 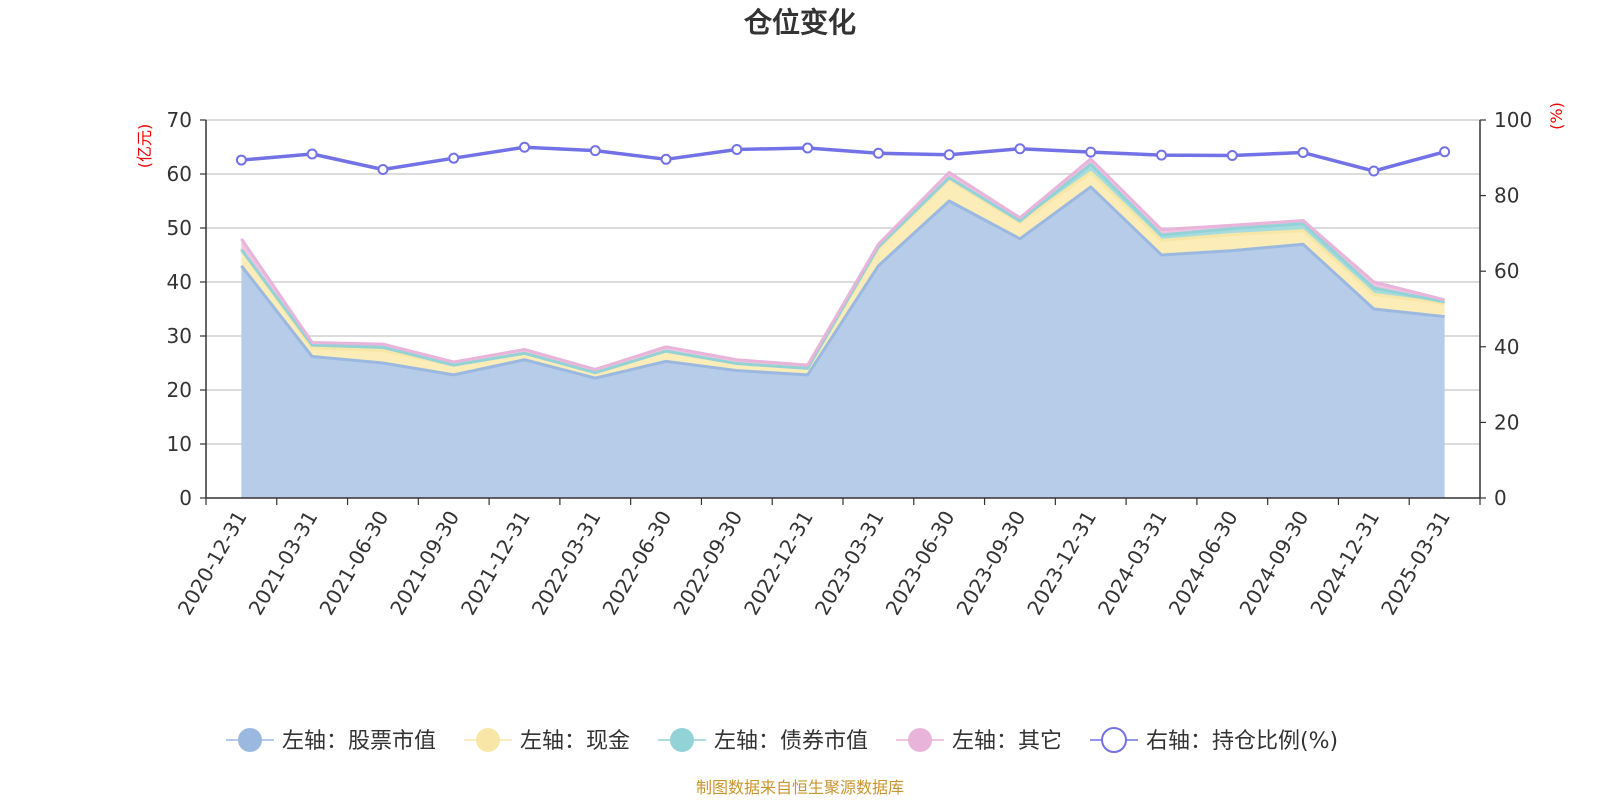 What do you see at coordinates (920, 563) in the screenshot?
I see `x-tick-label: 2023-06-30` at bounding box center [920, 563].